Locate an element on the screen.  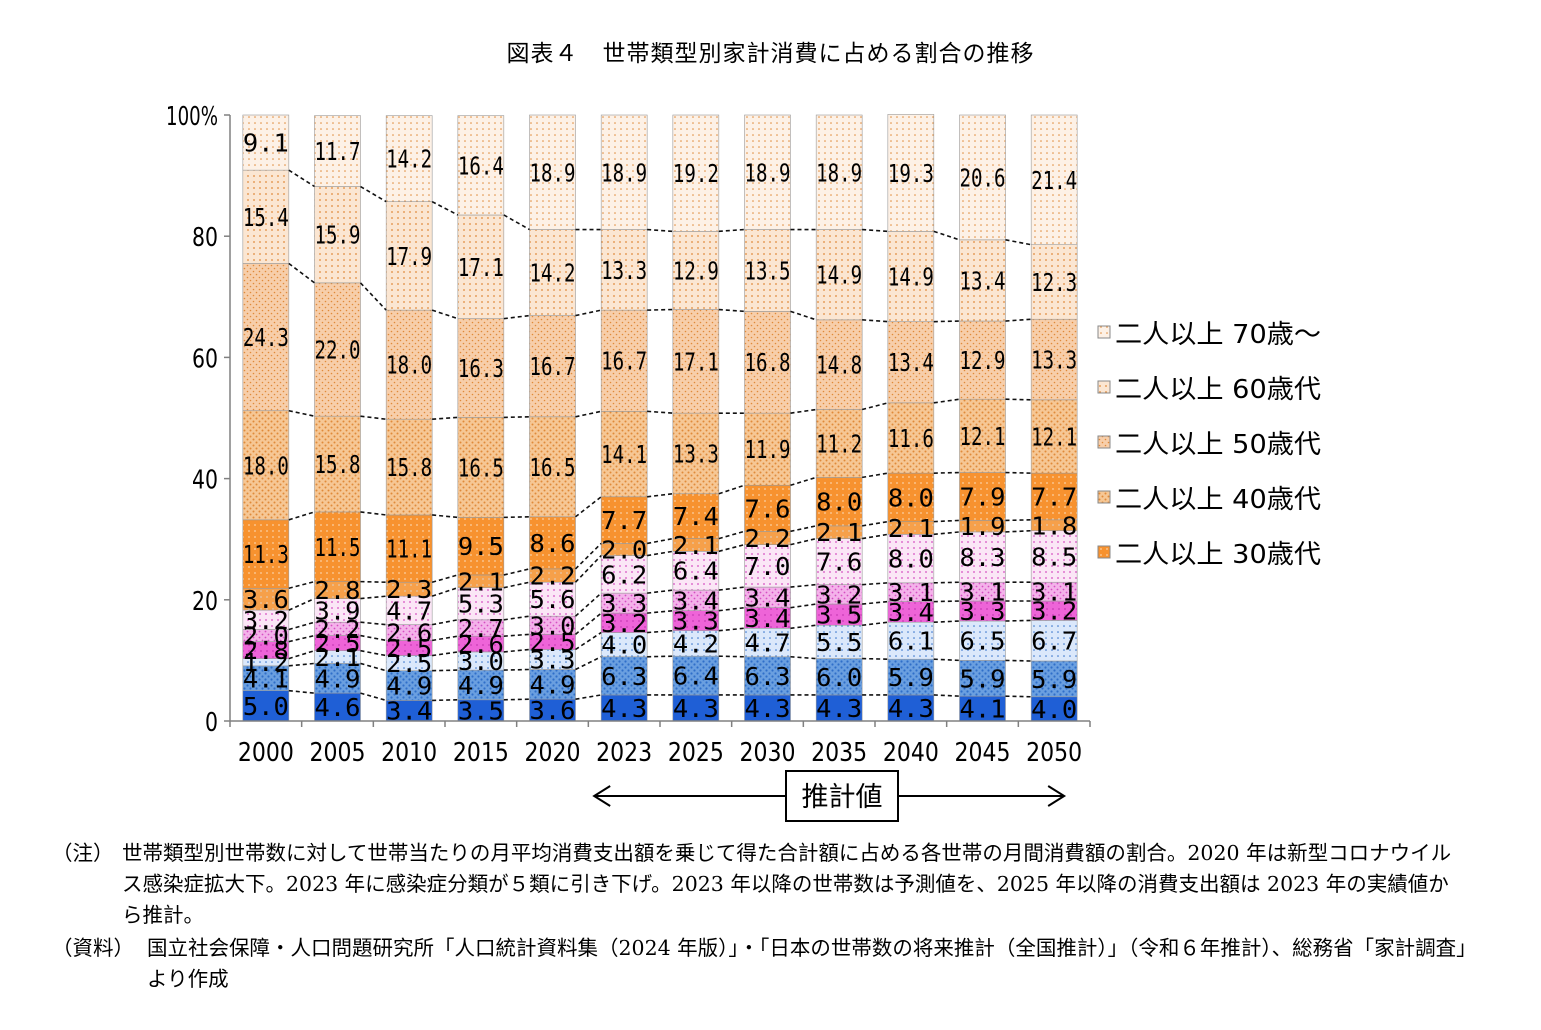
data-label: 13.3 is located at coordinates (696, 453).